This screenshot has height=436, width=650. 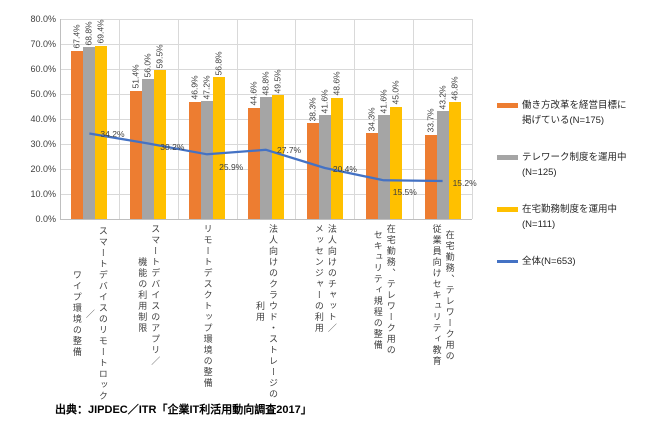 I want to click on y-axis-tick-label: 40.0%, so click(x=43, y=119).